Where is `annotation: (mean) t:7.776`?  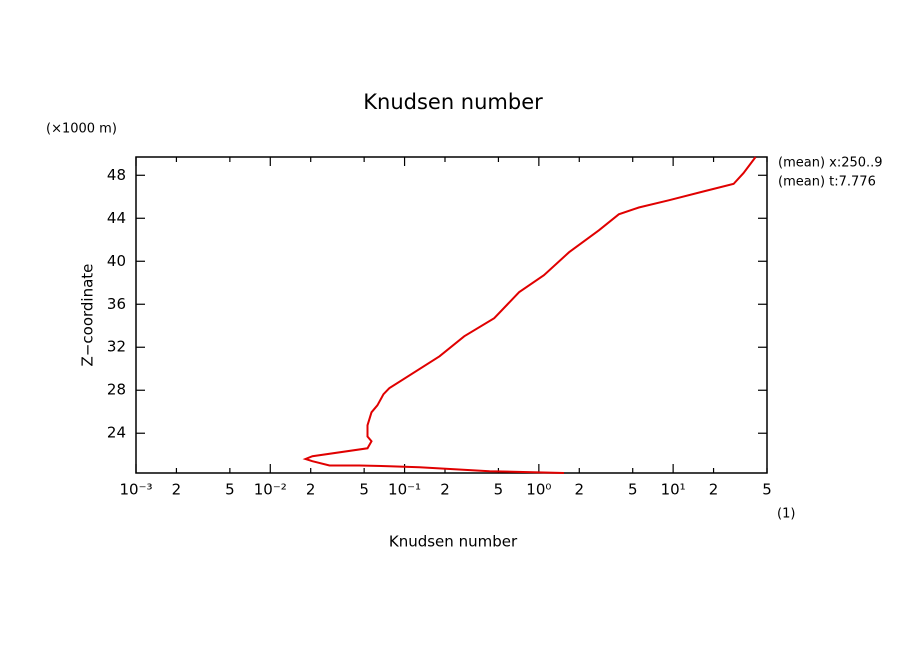
annotation: (mean) t:7.776 is located at coordinates (827, 182).